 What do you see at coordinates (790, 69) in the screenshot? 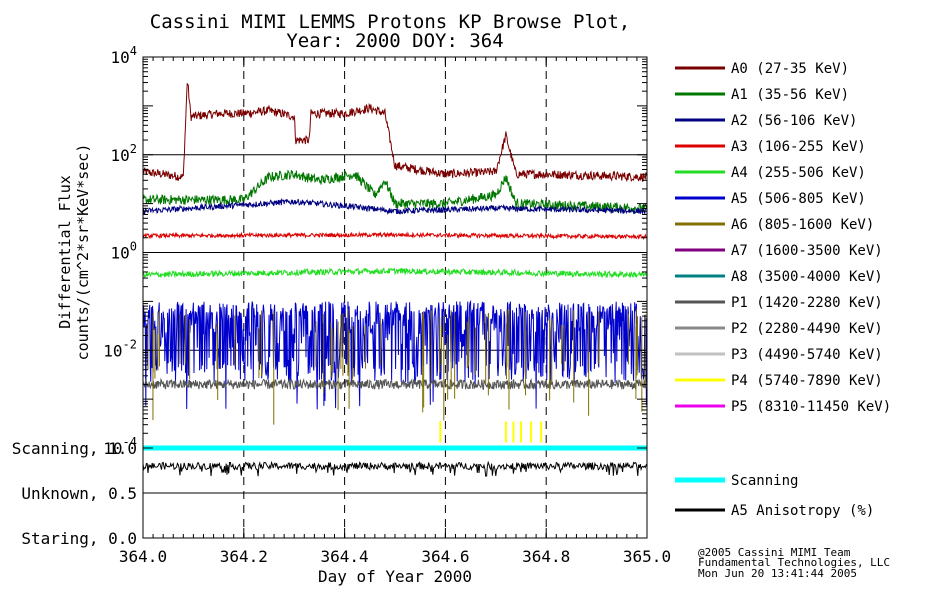
I see `legend-label-a0: A0 (27-35 KeV)` at bounding box center [790, 69].